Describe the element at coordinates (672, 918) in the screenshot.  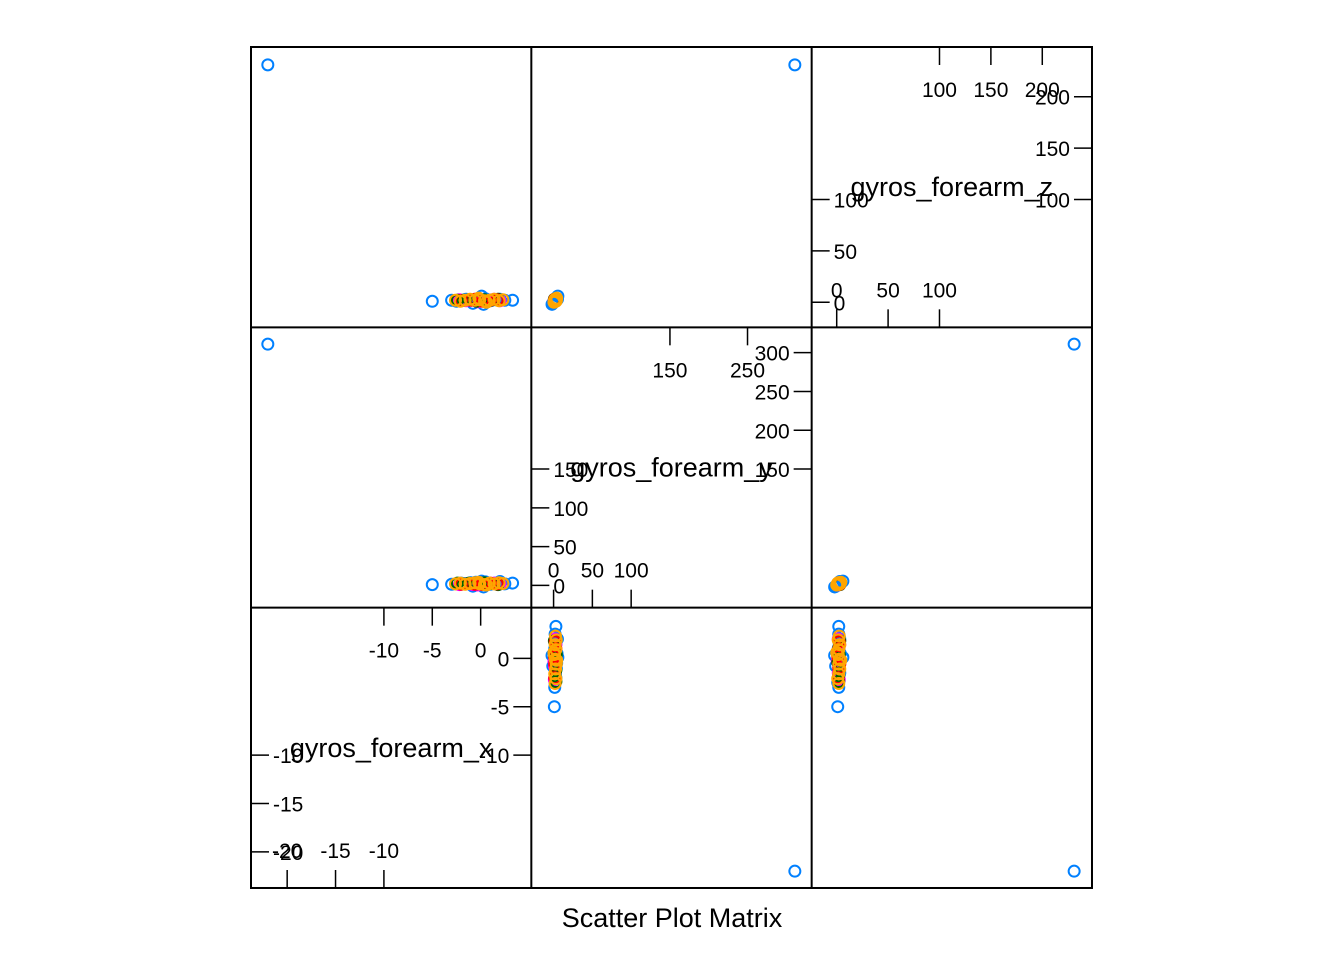
I see `x-axis-label: Scatter Plot Matrix` at that location.